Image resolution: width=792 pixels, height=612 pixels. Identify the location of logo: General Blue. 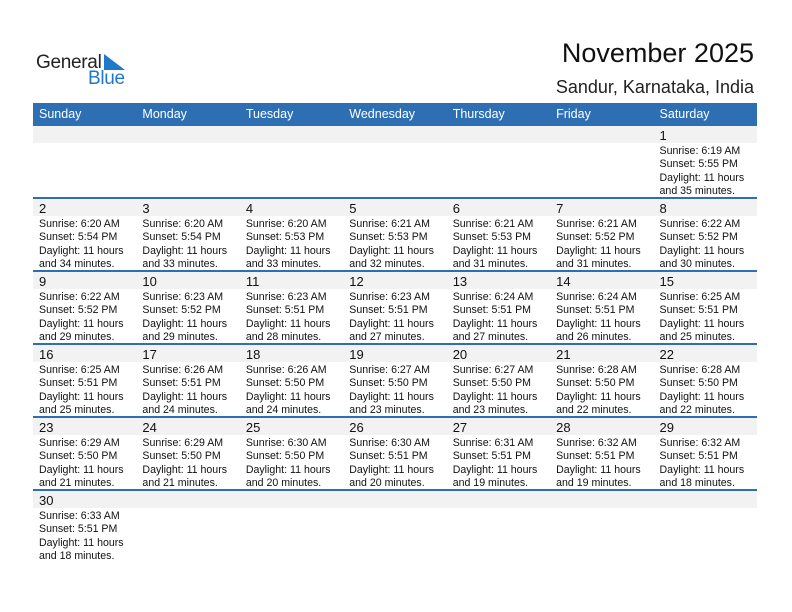
(86, 72).